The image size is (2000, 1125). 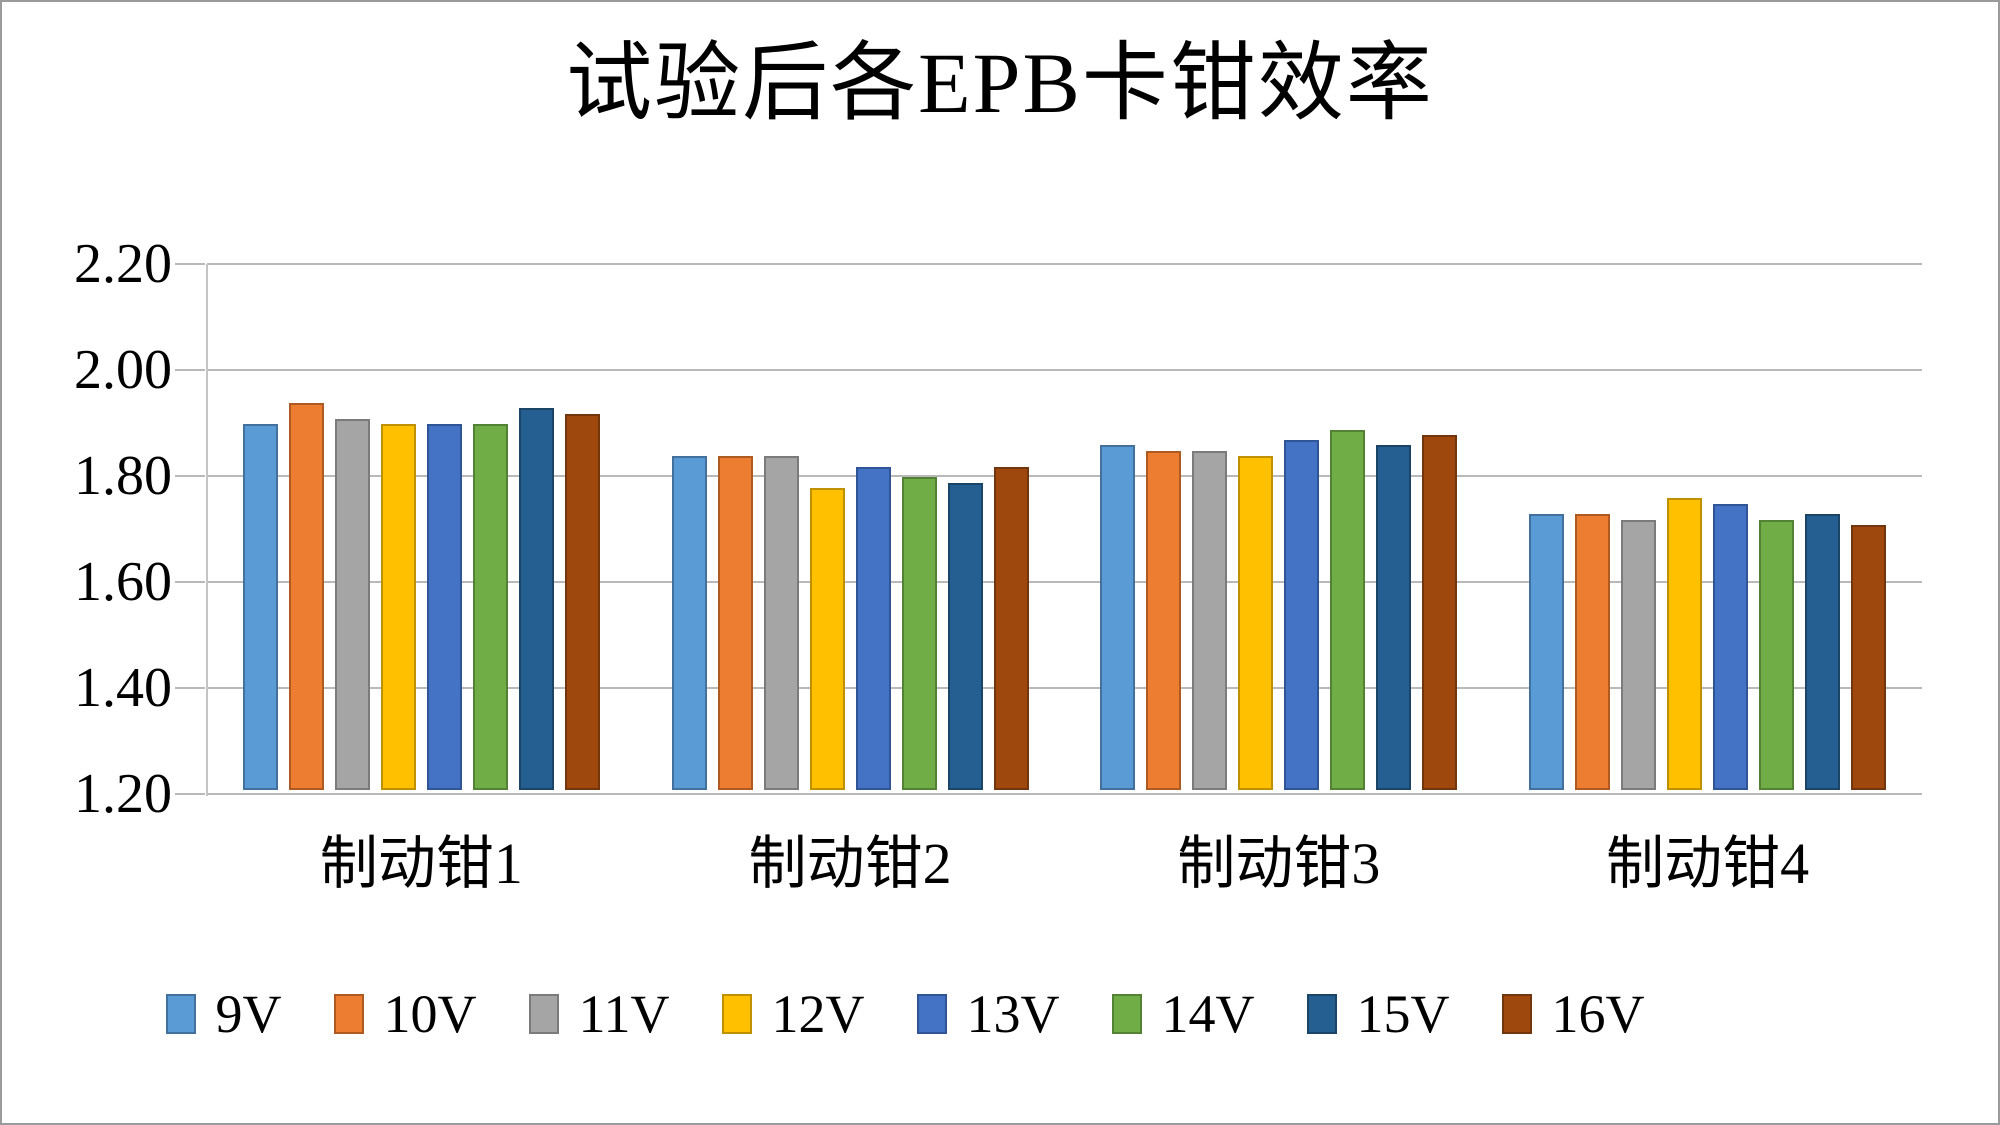 I want to click on y-axis-label: 1.80, so click(x=123, y=476).